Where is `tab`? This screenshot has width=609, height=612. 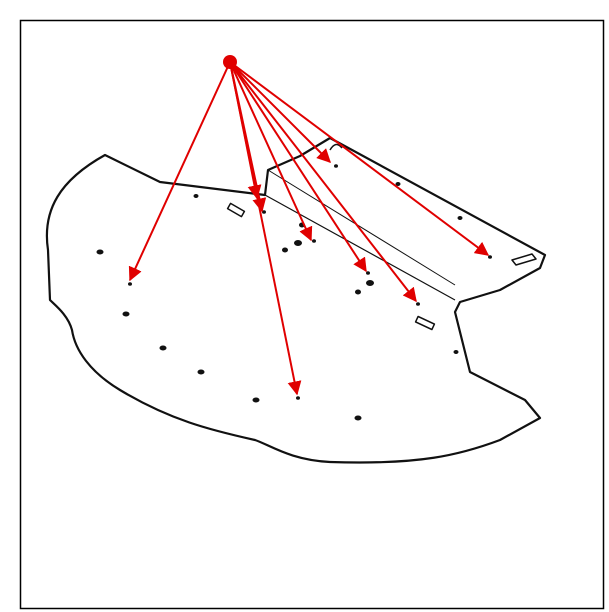
tab is located at coordinates (336, 147).